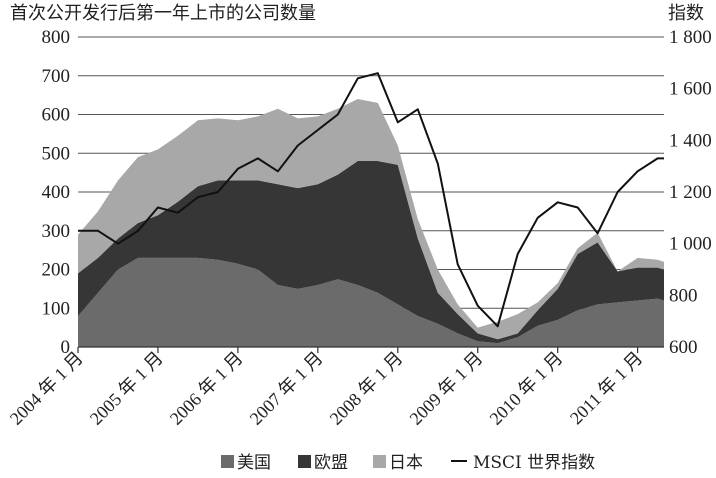  I want to click on y-tick-right-label: 1 400, so click(690, 140).